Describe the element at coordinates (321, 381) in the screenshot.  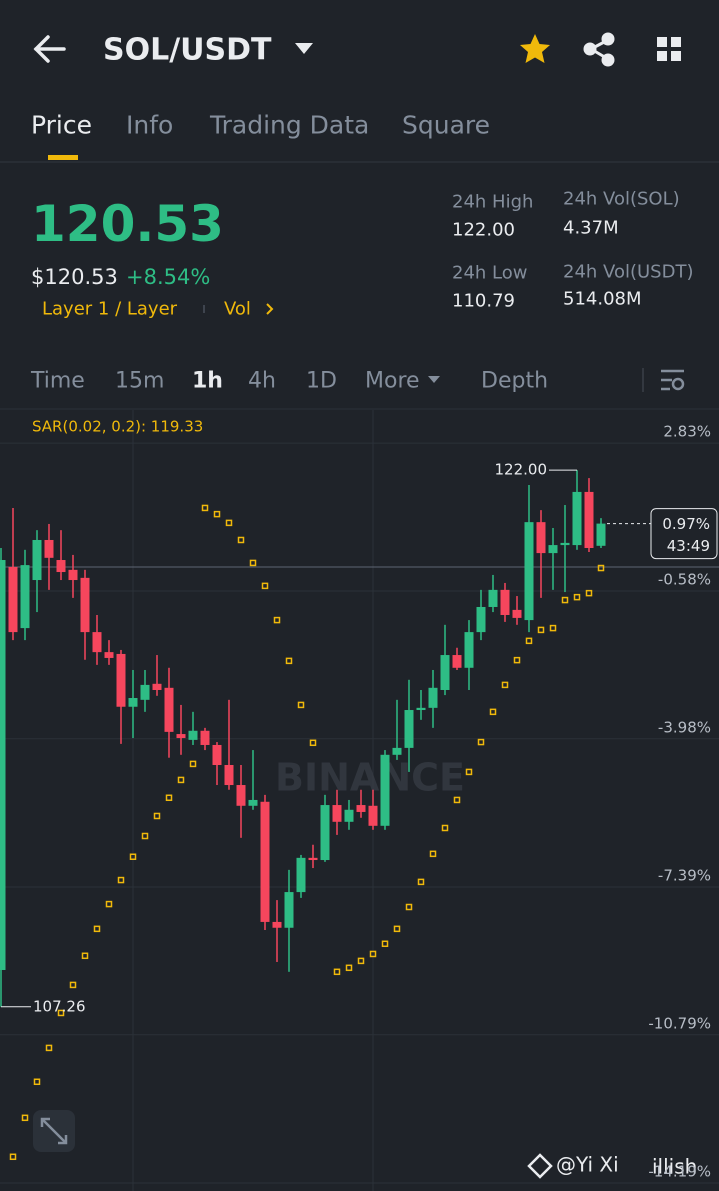
I see `interval: 1D` at that location.